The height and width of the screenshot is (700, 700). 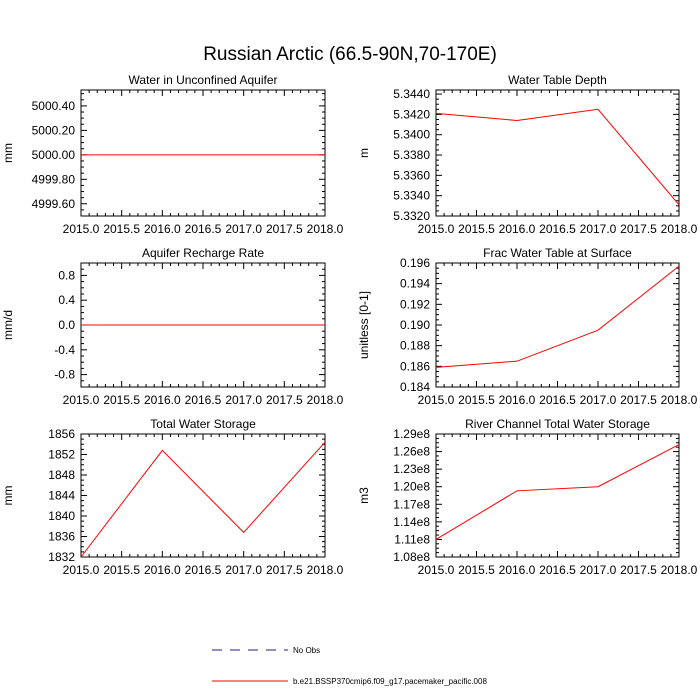 What do you see at coordinates (411, 469) in the screenshot?
I see `y-tick-label: 1.23e8` at bounding box center [411, 469].